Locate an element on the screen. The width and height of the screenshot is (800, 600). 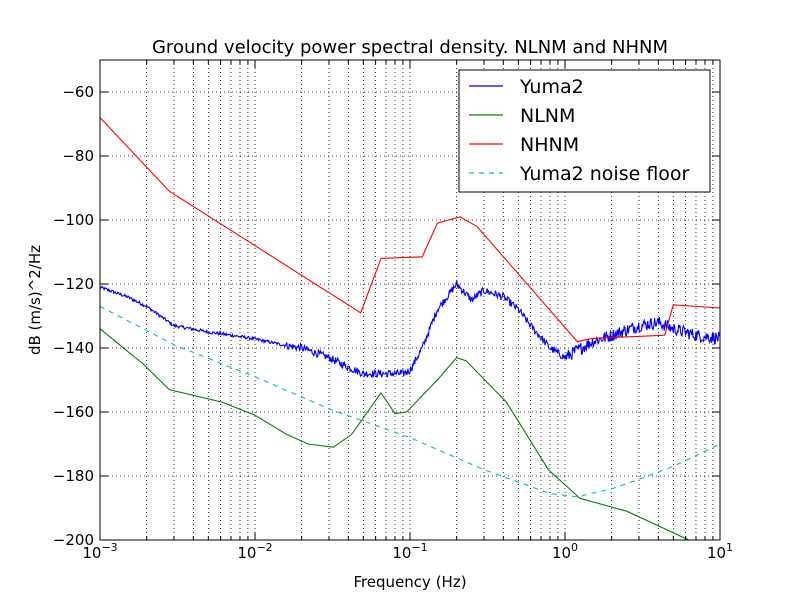
x-tick-label: 10⁻² is located at coordinates (254, 551).